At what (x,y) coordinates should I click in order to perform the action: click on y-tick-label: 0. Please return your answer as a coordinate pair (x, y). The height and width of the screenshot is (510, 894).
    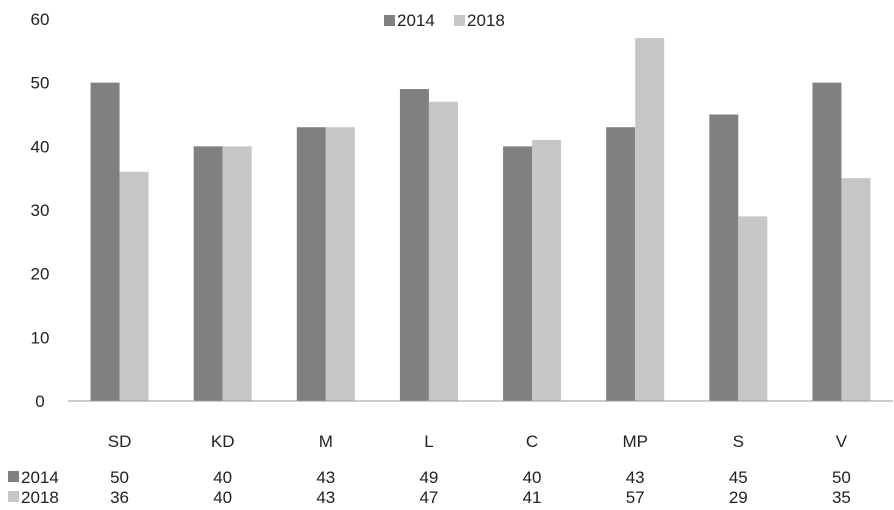
    Looking at the image, I should click on (39, 401).